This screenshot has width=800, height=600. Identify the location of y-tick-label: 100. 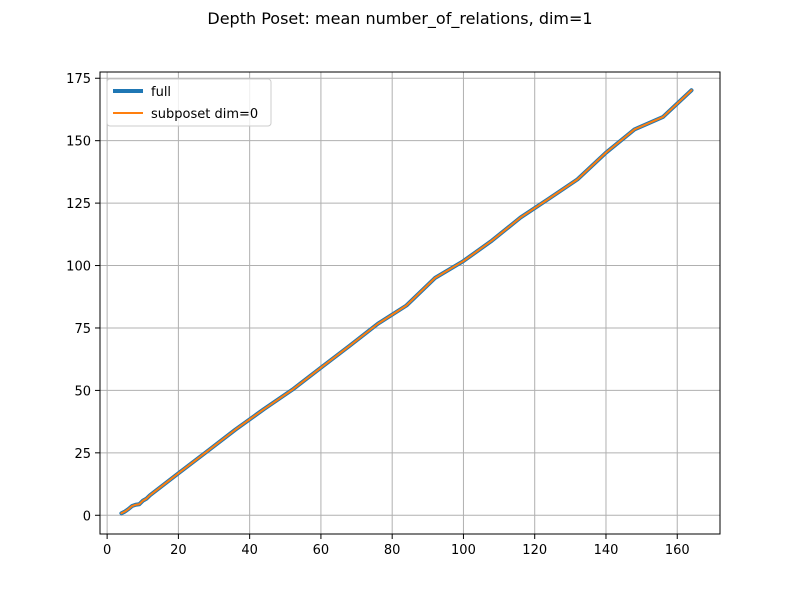
(78, 267).